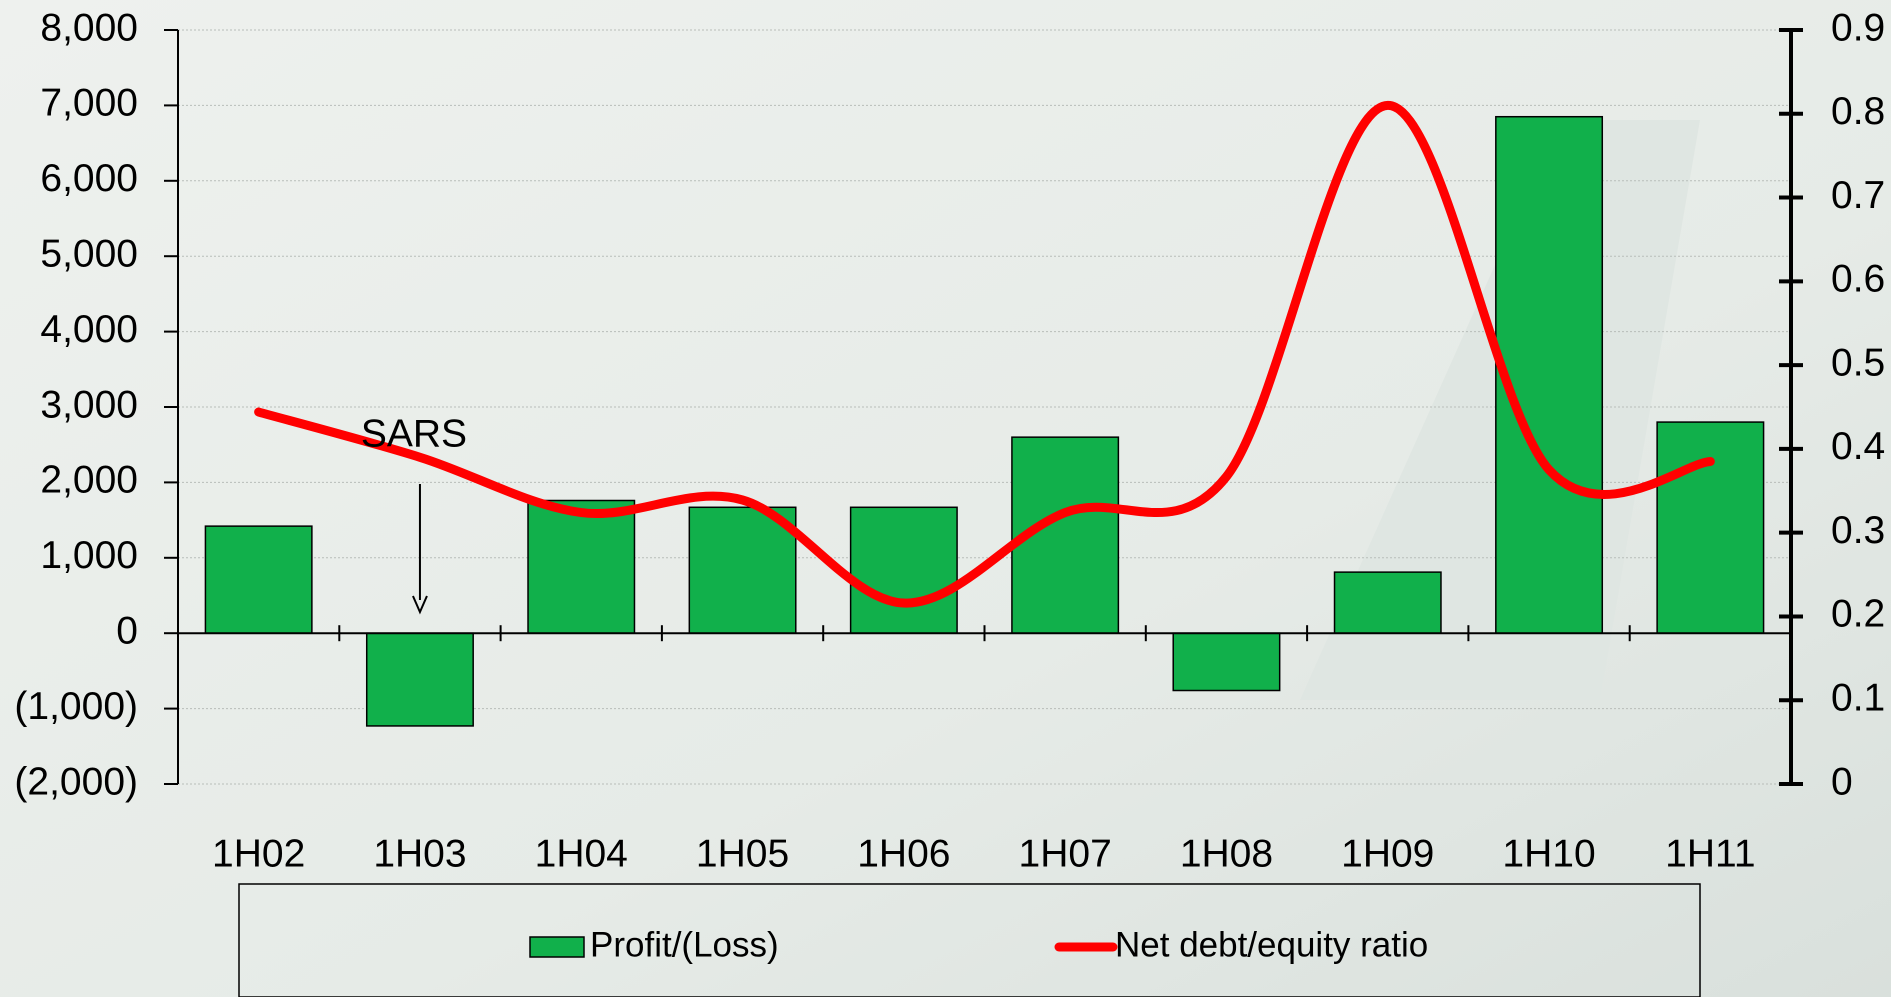  What do you see at coordinates (76, 781) in the screenshot?
I see `y-tick-label: (2,000)` at bounding box center [76, 781].